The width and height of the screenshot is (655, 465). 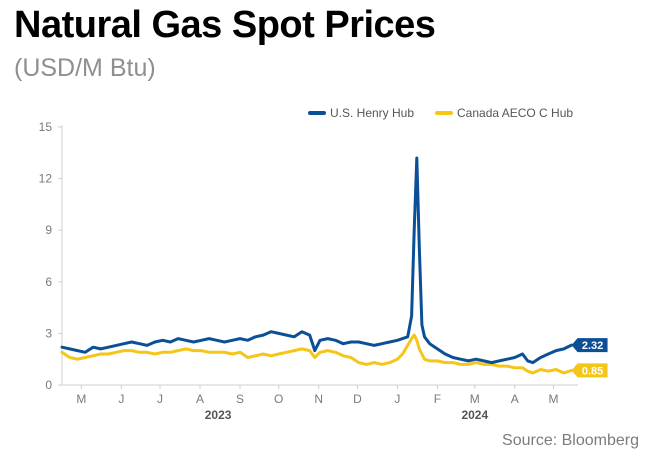 I want to click on x-tick-label: N, so click(x=318, y=399).